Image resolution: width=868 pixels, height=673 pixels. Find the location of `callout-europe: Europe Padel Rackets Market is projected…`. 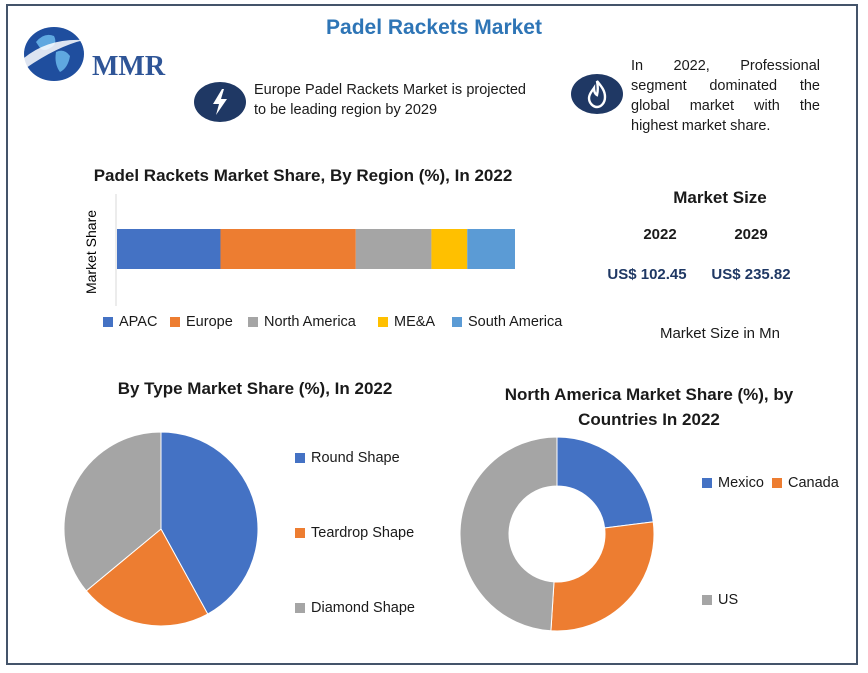

callout-europe: Europe Padel Rackets Market is projected… is located at coordinates (390, 100).